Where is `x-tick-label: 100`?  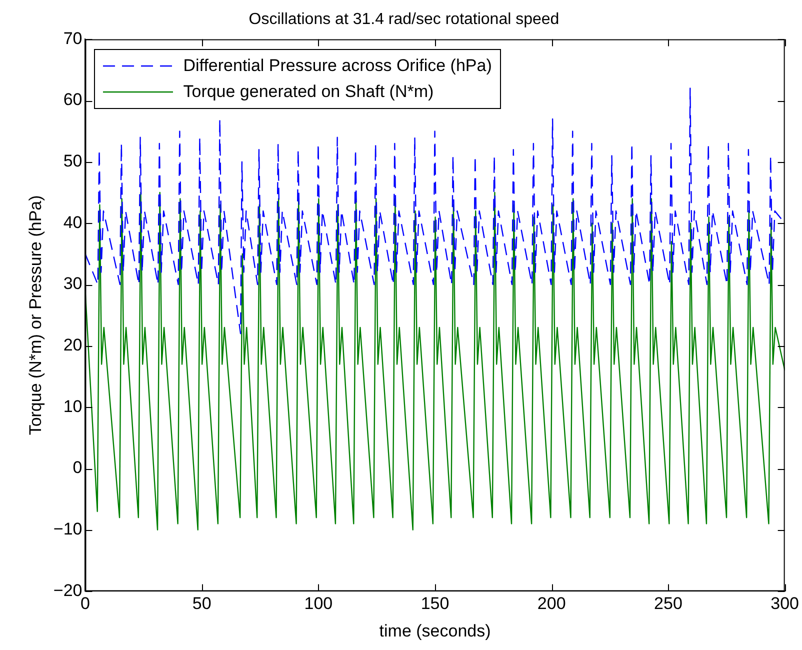
x-tick-label: 100 is located at coordinates (318, 604).